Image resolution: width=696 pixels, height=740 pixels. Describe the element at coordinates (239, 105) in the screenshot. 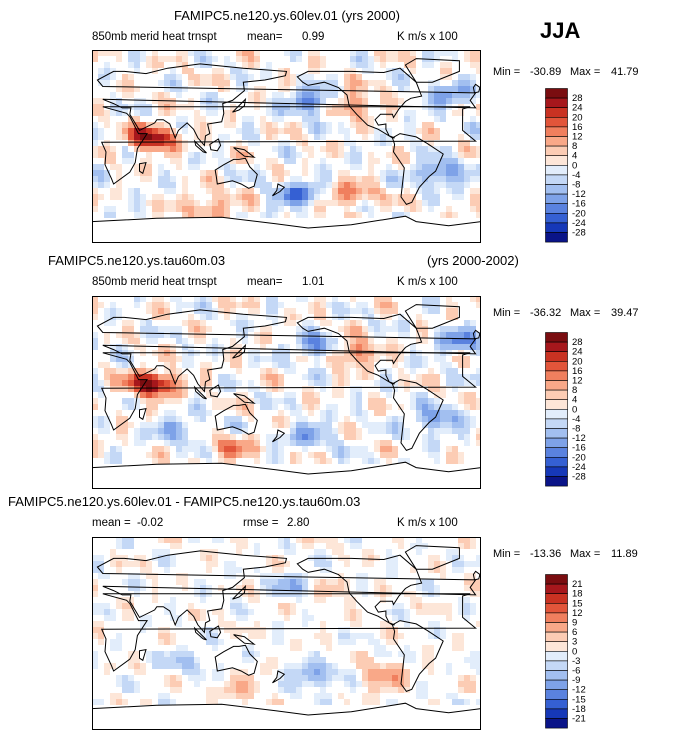

I see `continent-outline` at that location.